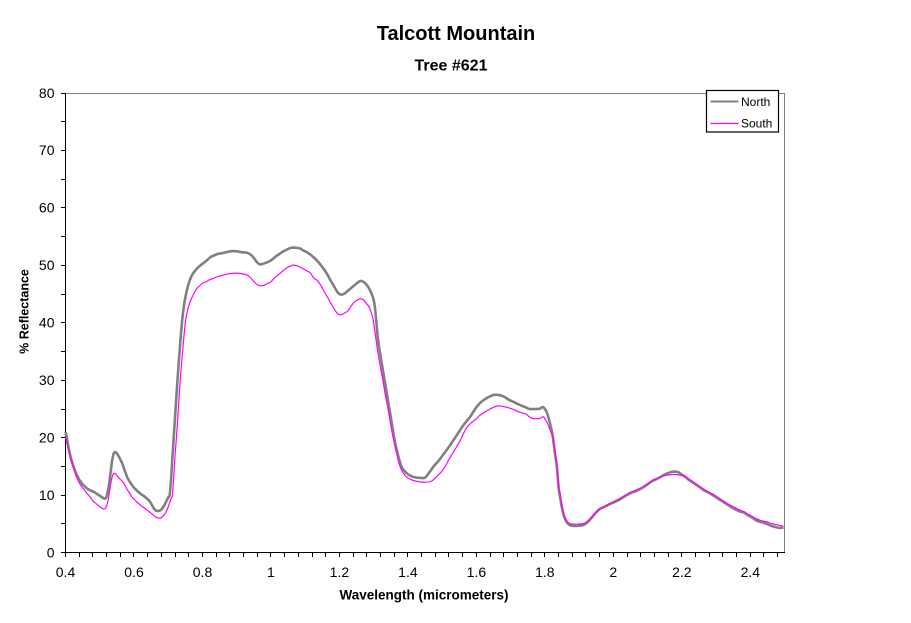 Image resolution: width=911 pixels, height=623 pixels. I want to click on svg-text: 0, so click(51, 552).